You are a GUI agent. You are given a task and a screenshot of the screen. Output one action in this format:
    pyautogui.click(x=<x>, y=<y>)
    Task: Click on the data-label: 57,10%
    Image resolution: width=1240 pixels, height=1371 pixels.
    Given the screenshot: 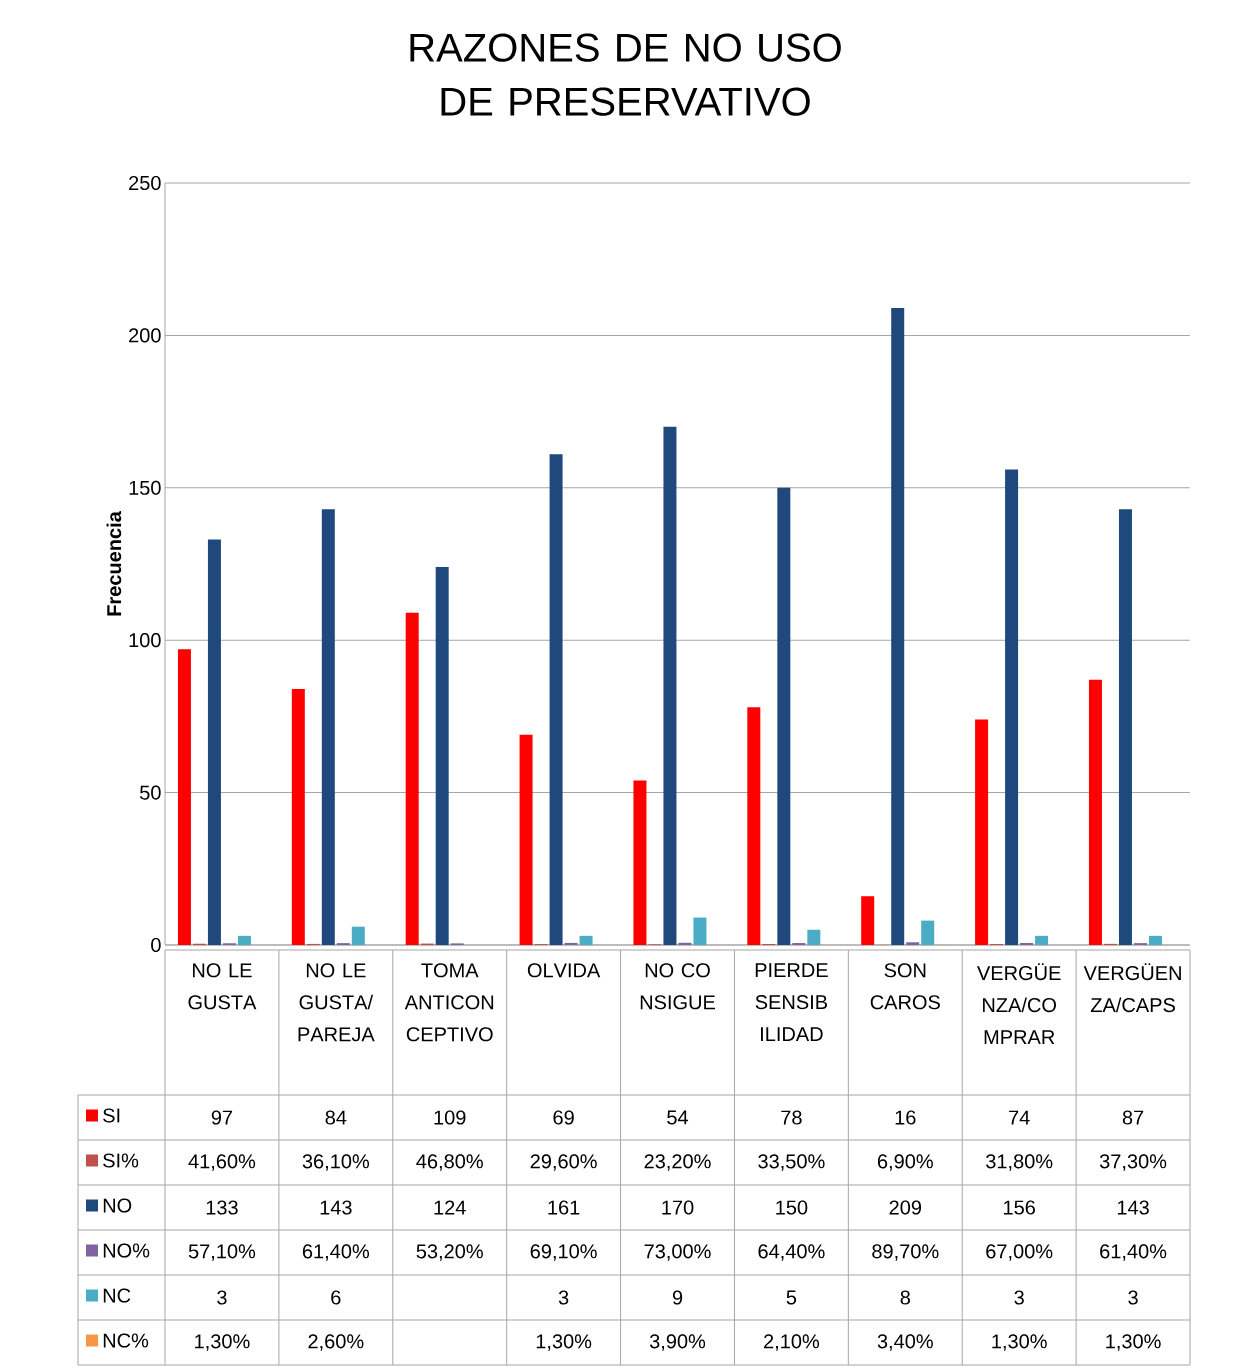 What is the action you would take?
    pyautogui.click(x=222, y=1252)
    